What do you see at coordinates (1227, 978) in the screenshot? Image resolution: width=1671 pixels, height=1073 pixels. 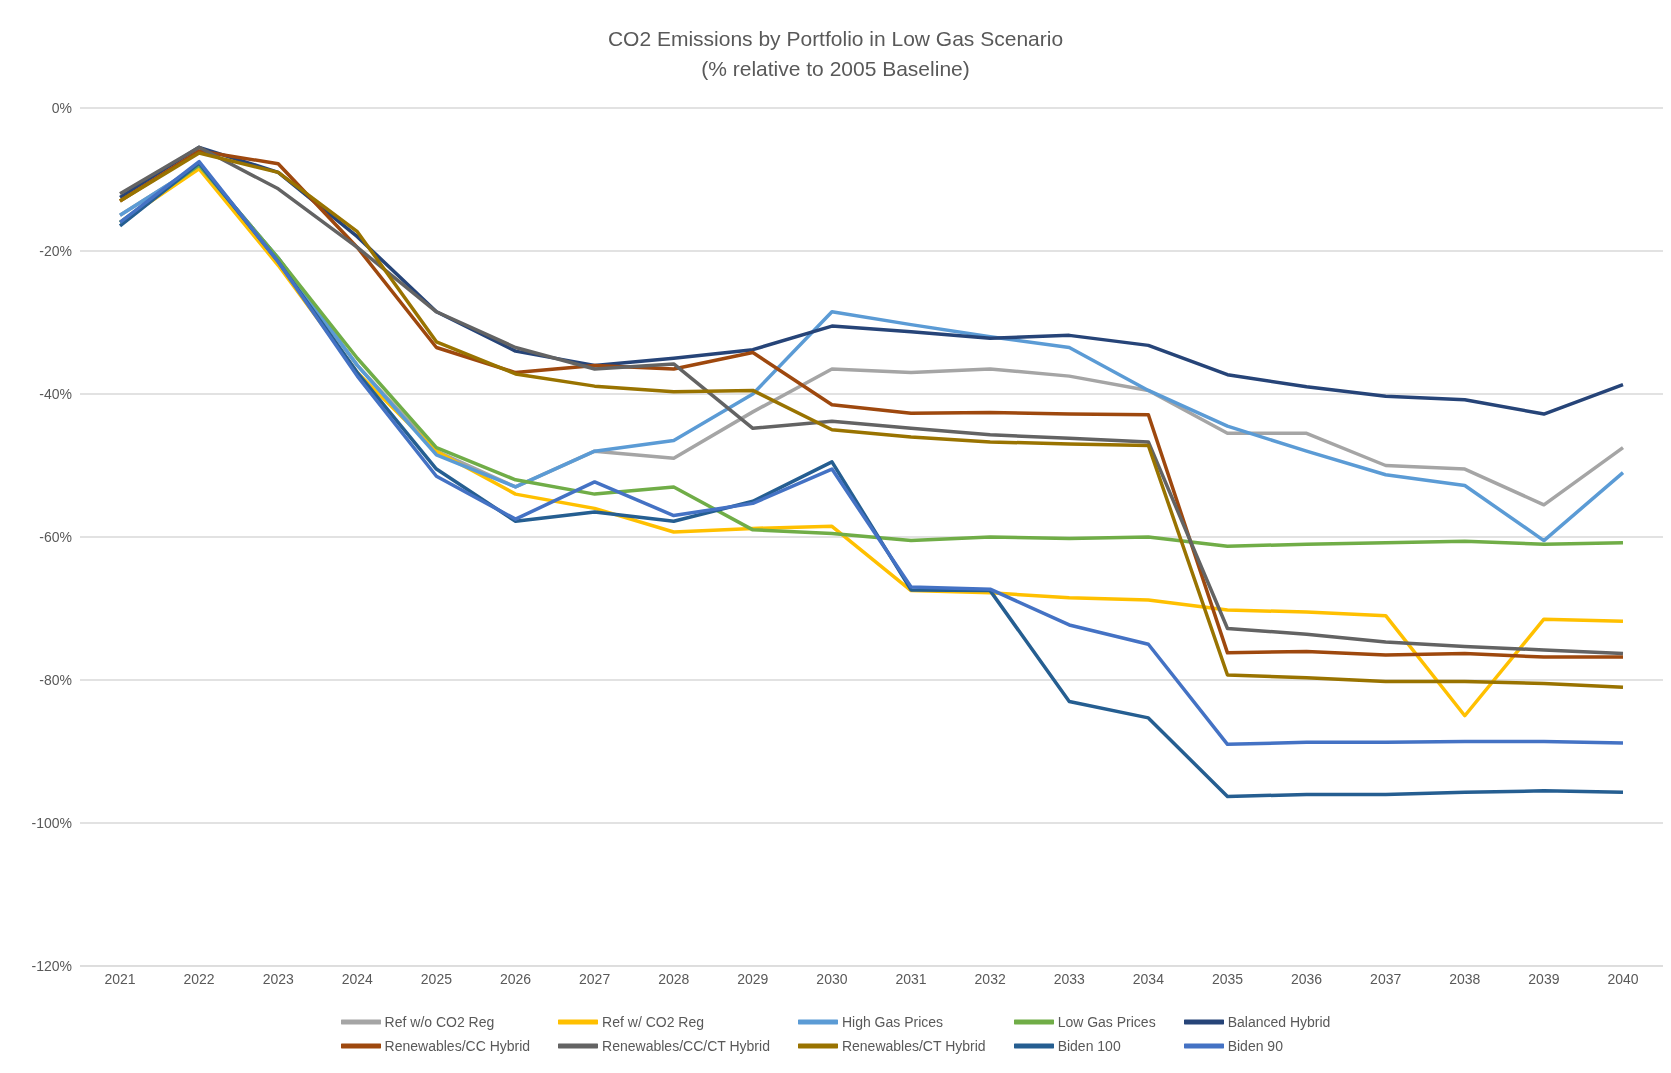 I see `x-tick-label: 2035` at bounding box center [1227, 978].